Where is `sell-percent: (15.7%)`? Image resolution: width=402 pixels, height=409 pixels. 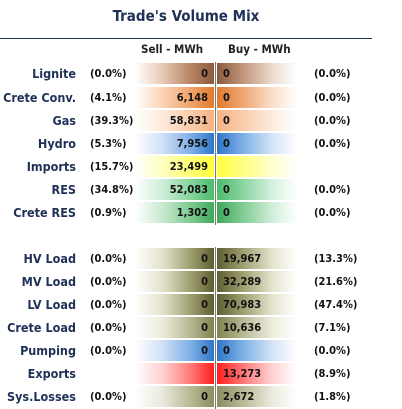
sell-percent: (15.7%) is located at coordinates (112, 166).